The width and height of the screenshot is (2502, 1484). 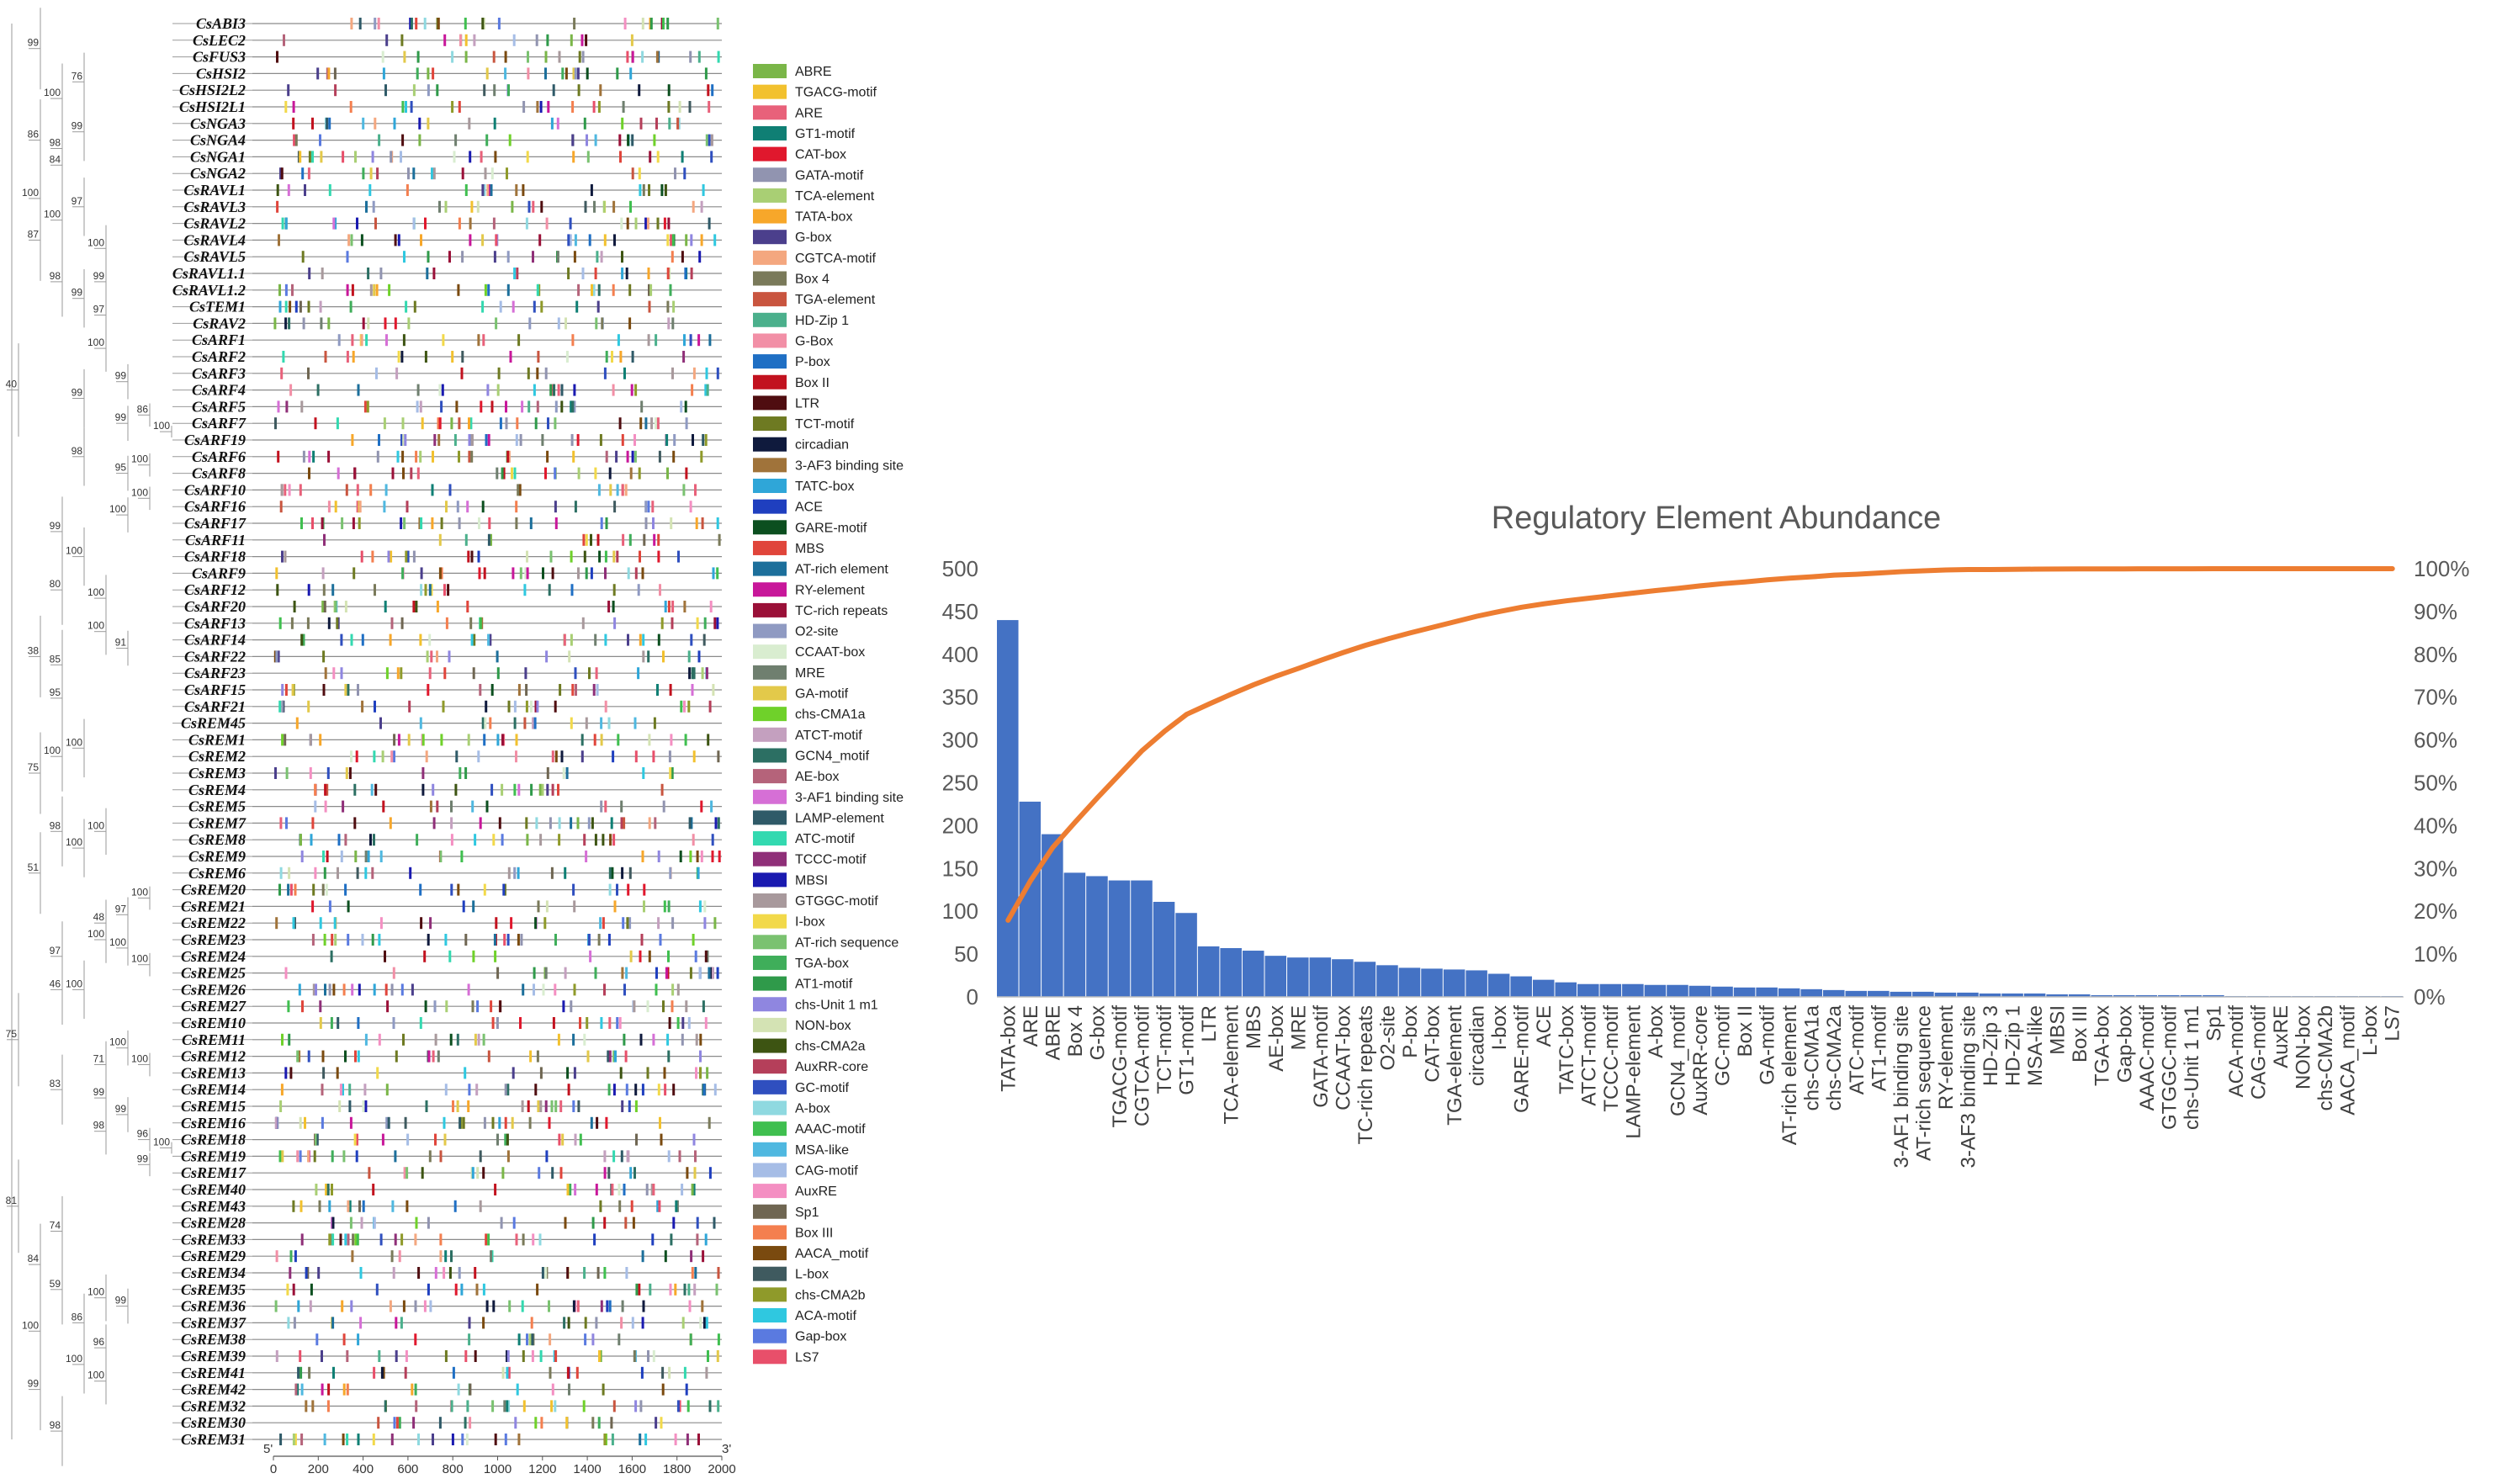 What do you see at coordinates (12, 384) in the screenshot?
I see `bootstrap-value: 40` at bounding box center [12, 384].